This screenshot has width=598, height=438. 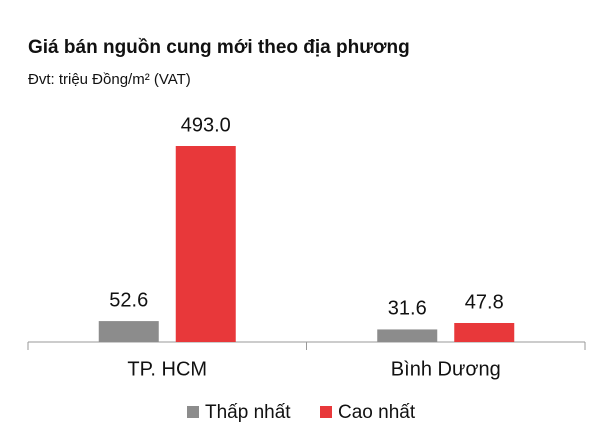 I want to click on chart-title: Giá bán nguồn cung mới theo địa phương, so click(x=219, y=47).